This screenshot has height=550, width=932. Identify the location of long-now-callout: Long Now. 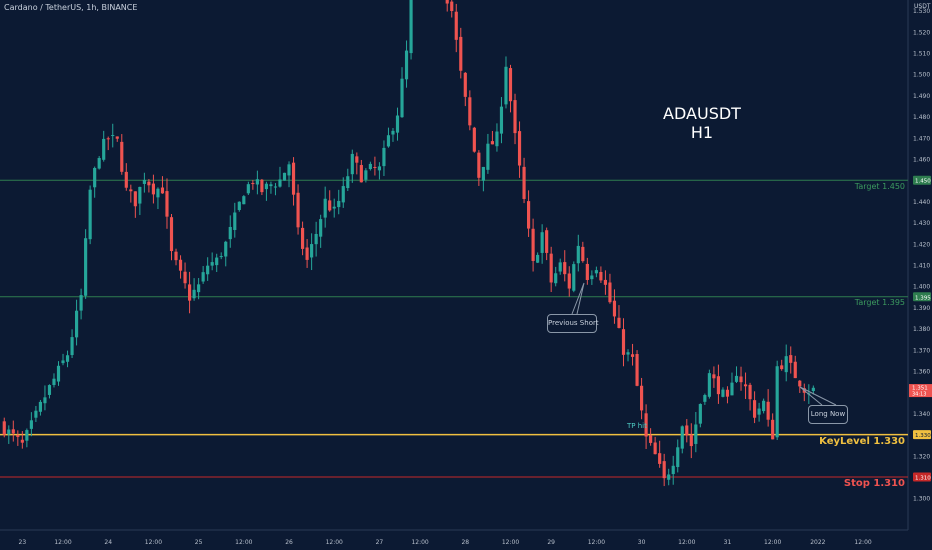
(828, 414).